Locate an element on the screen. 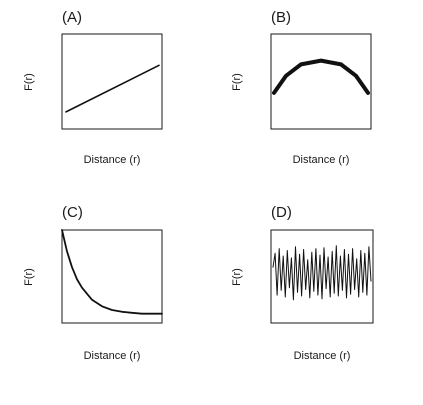  panel-d-xlabel: Distance (r) is located at coordinates (322, 356).